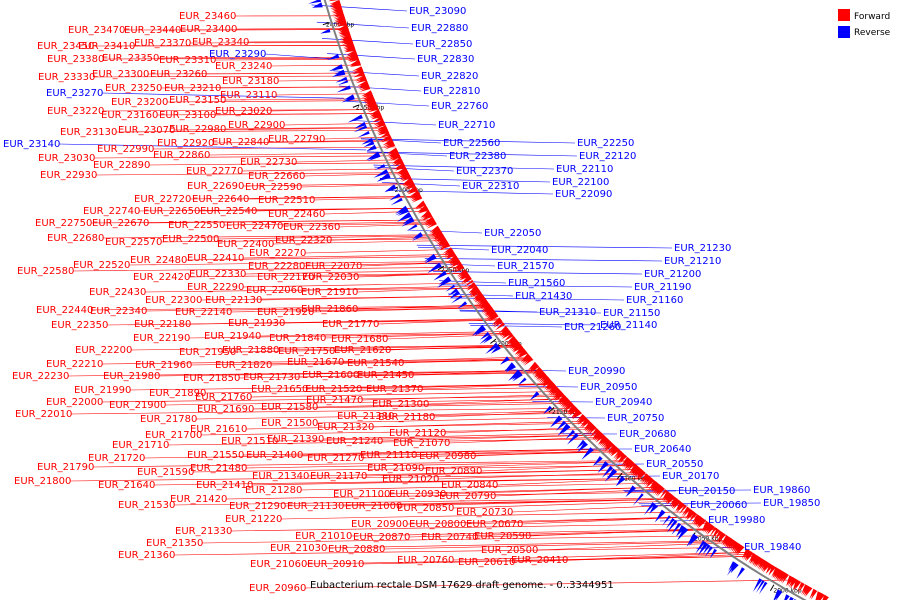 This screenshot has width=900, height=600. Describe the element at coordinates (177, 393) in the screenshot. I see `gene-label-forward: EUR_21890` at that location.